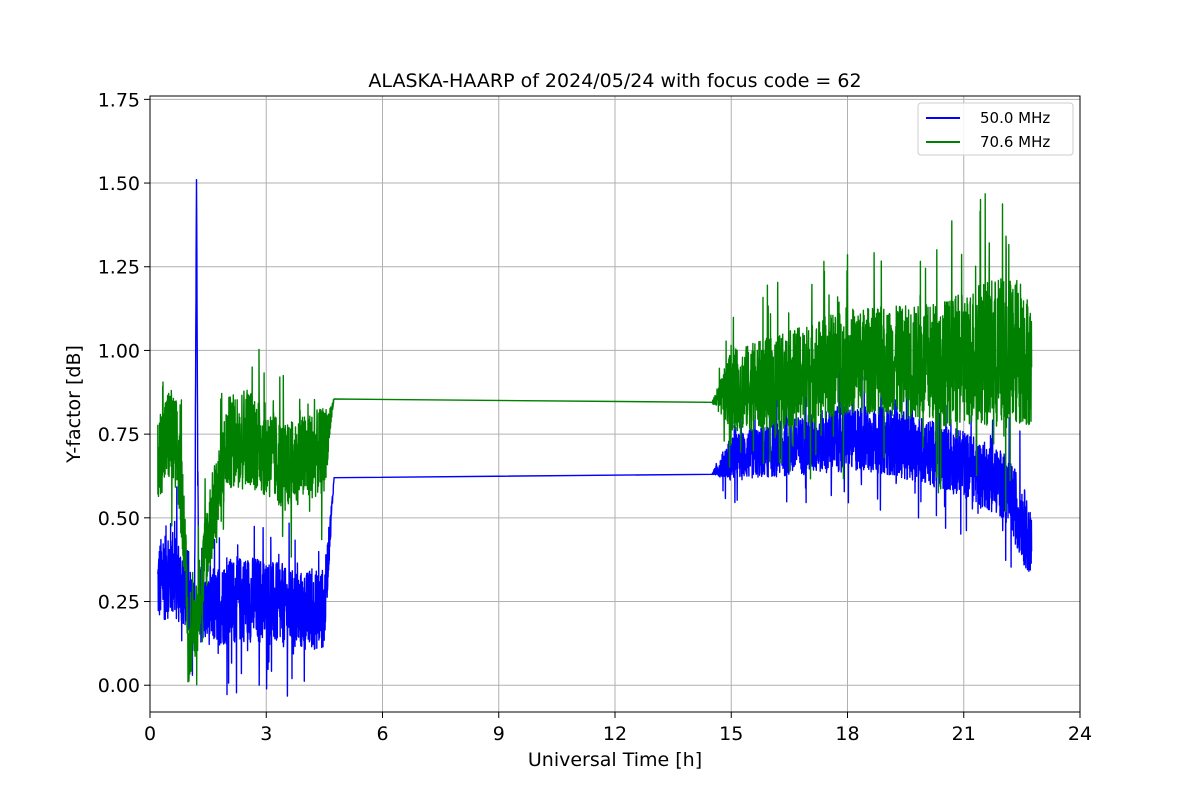 This screenshot has width=1200, height=800. What do you see at coordinates (1015, 118) in the screenshot?
I see `legend-label: 50.0 MHz` at bounding box center [1015, 118].